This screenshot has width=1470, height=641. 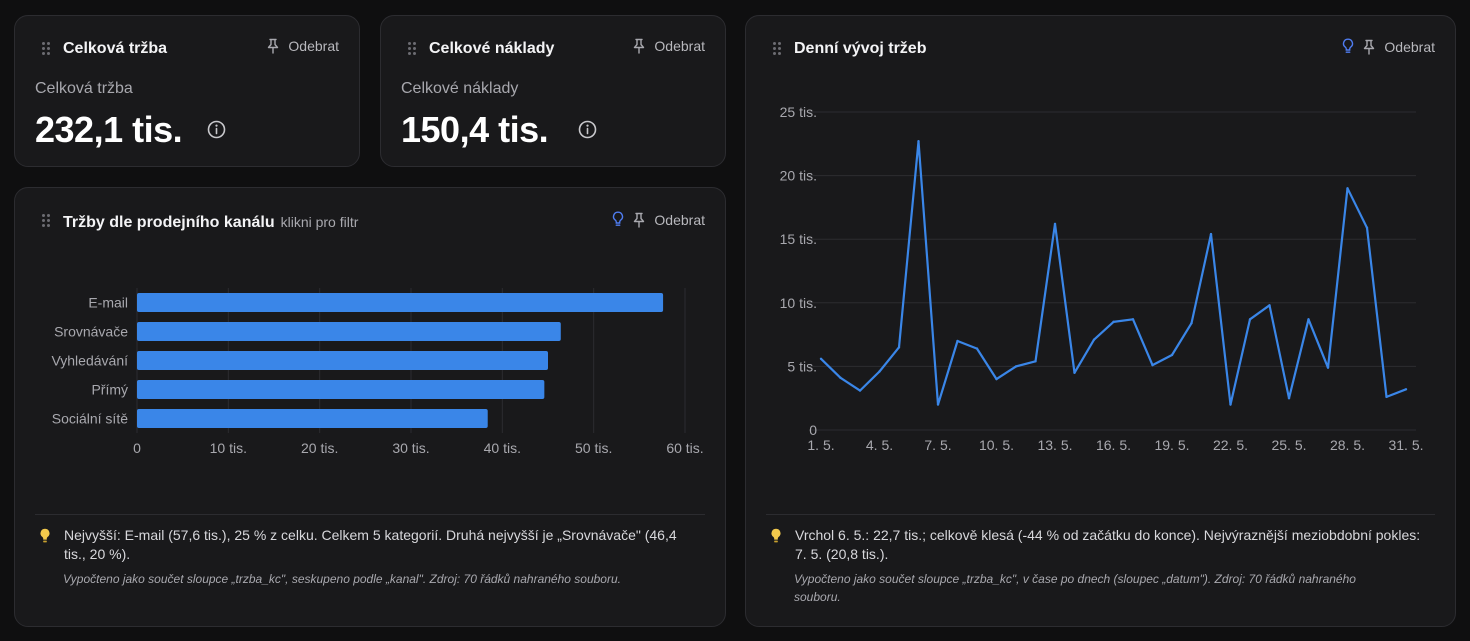 What do you see at coordinates (460, 88) in the screenshot?
I see `kpi-label: Celkové náklady` at bounding box center [460, 88].